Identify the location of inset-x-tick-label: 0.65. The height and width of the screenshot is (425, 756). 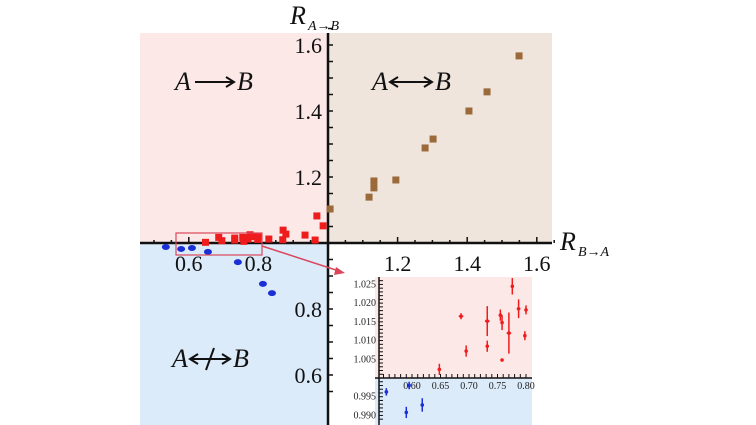
(441, 386).